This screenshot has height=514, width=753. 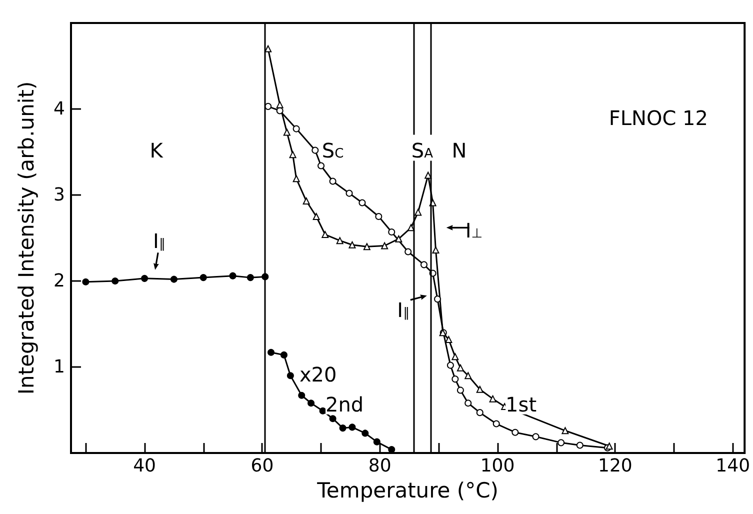 What do you see at coordinates (144, 466) in the screenshot?
I see `x-tick-label: 40` at bounding box center [144, 466].